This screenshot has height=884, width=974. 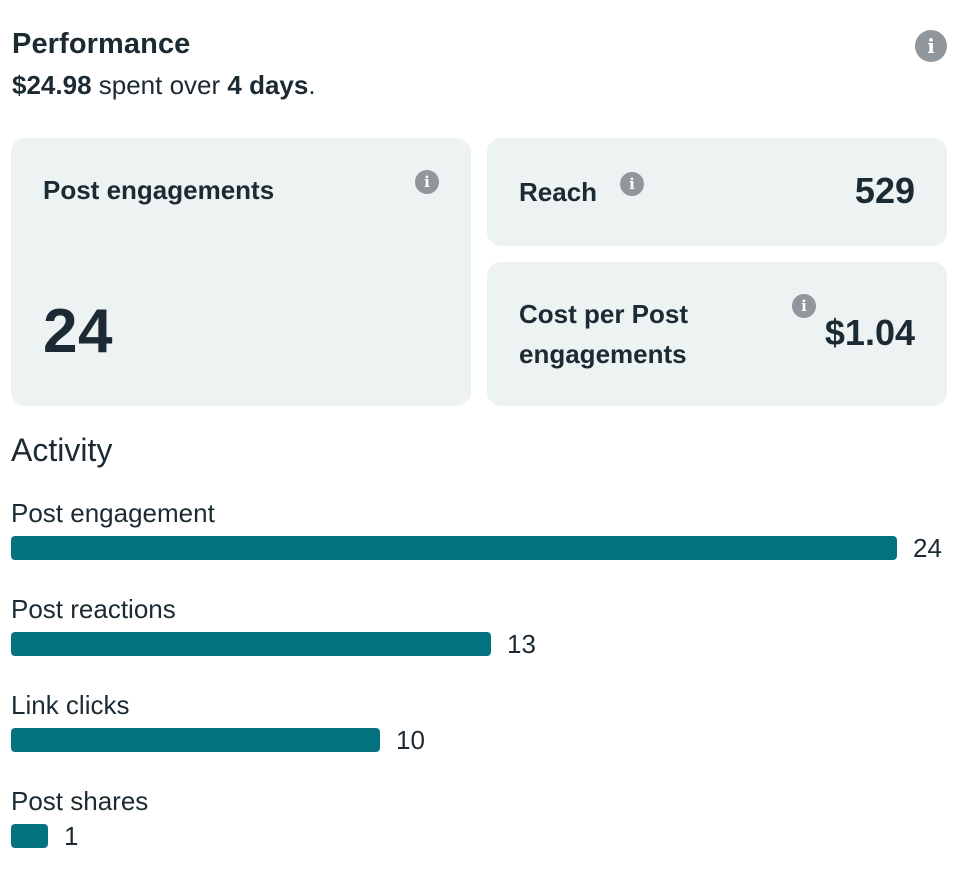 I want to click on cost-per-engagement-value: $1.04, so click(x=869, y=332).